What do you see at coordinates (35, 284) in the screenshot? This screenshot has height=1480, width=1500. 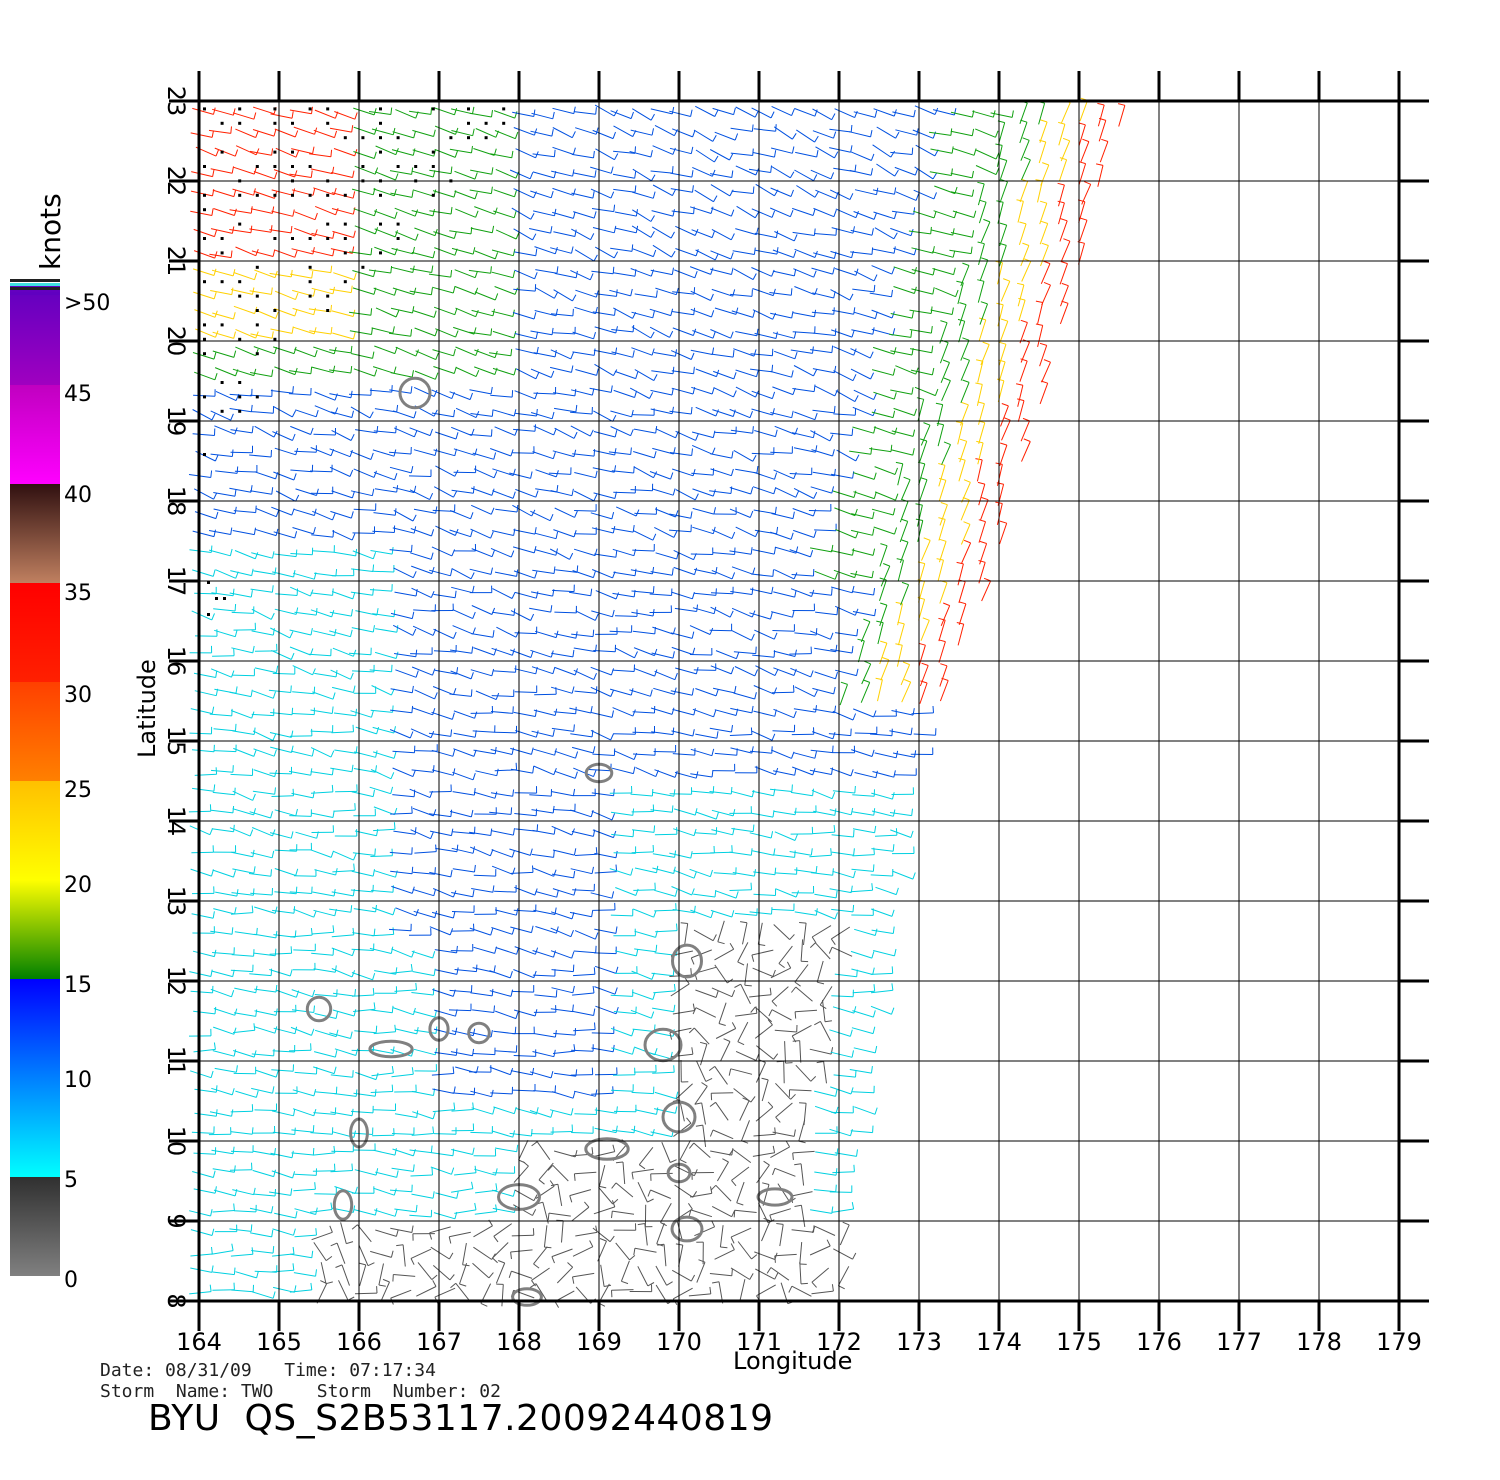 I see `colorbar-overflow-strip` at bounding box center [35, 284].